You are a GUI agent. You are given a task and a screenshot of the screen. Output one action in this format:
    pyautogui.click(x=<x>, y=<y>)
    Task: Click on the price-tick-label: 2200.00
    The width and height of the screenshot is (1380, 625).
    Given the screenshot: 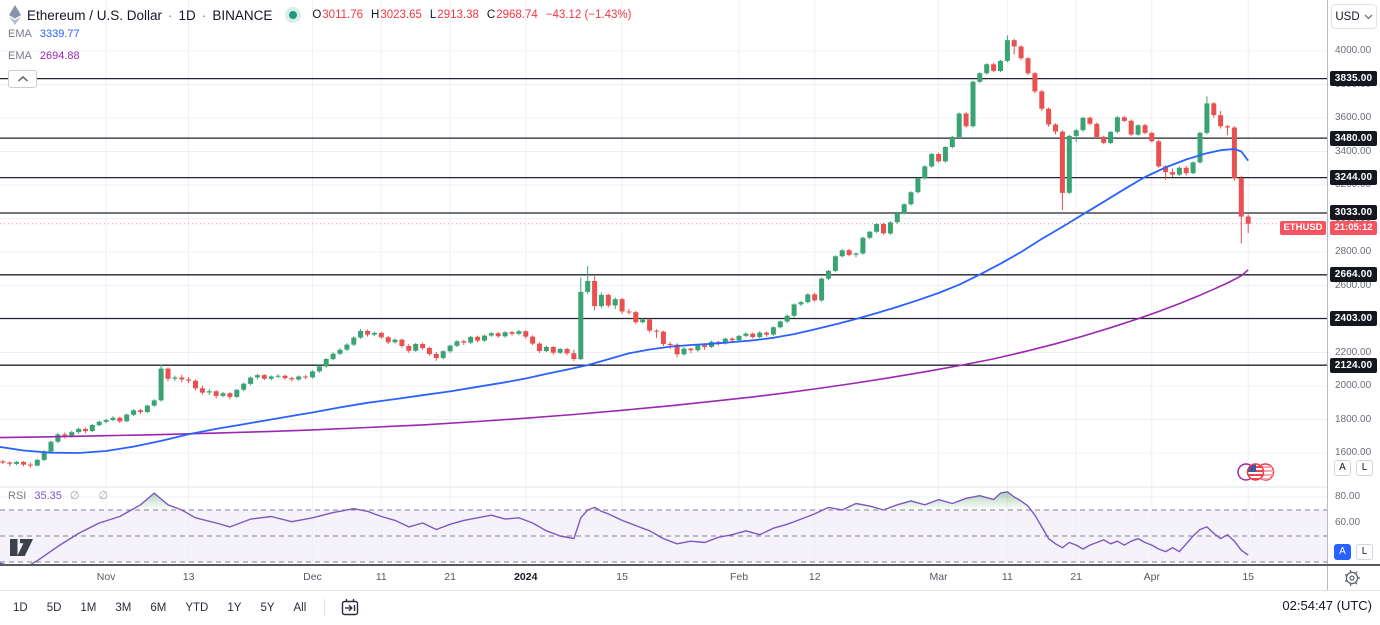 What is the action you would take?
    pyautogui.click(x=1353, y=352)
    